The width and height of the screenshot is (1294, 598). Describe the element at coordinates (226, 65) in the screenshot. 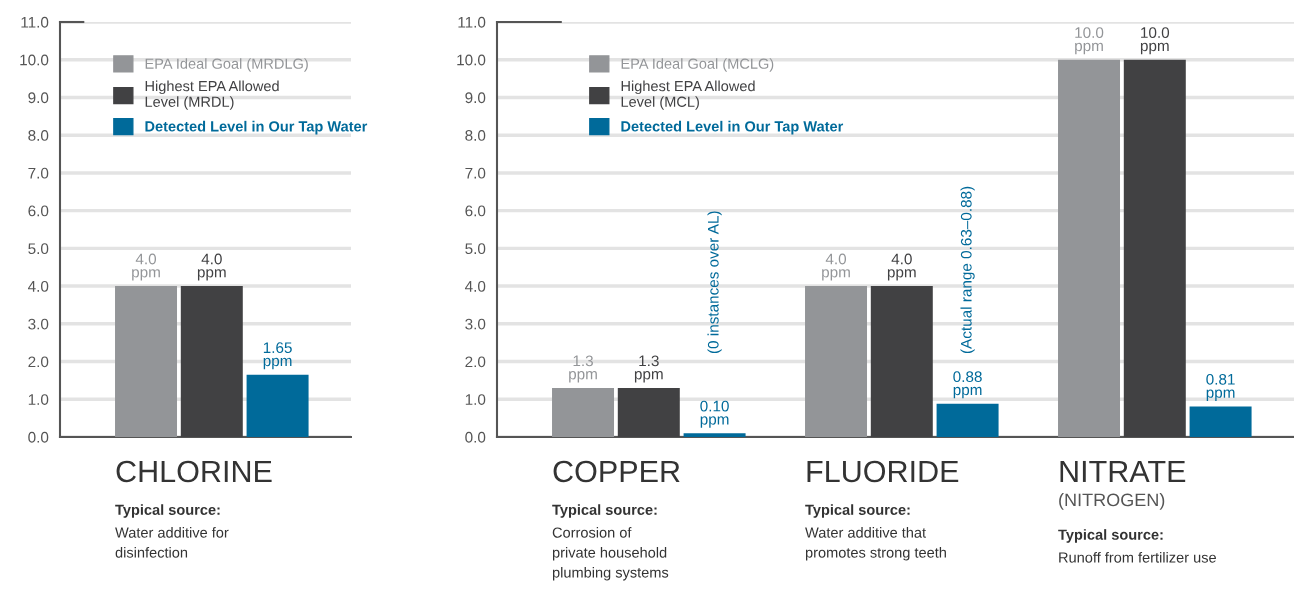

I see `legend-label: EPA Ideal Goal (MRDLG)` at that location.